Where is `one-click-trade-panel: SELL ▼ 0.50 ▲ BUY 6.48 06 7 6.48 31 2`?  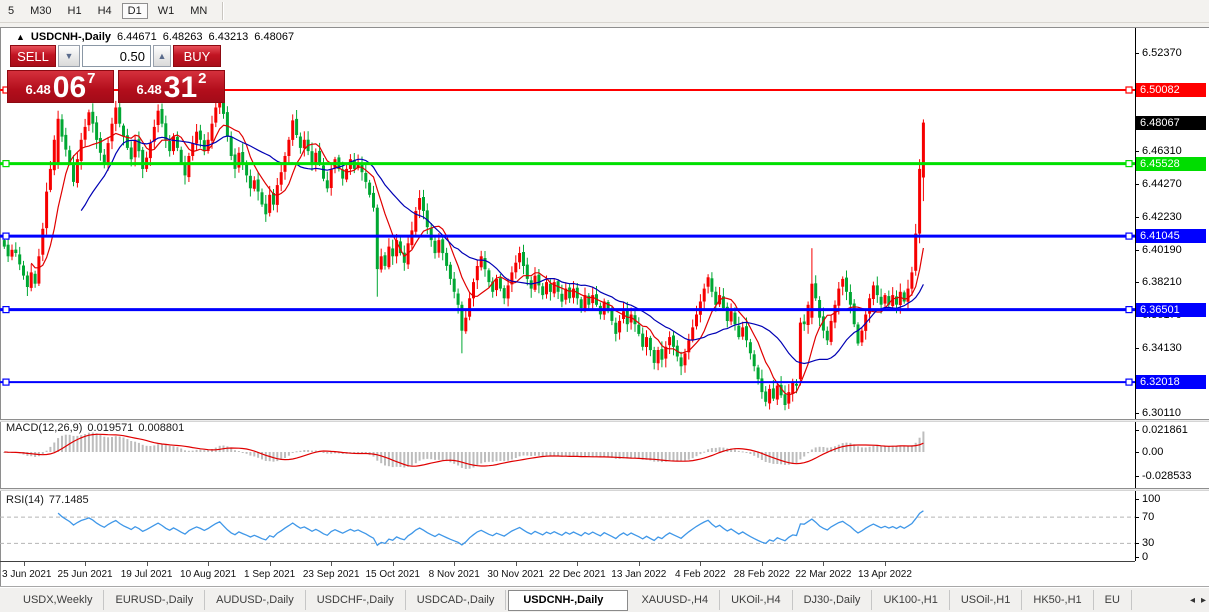 one-click-trade-panel: SELL ▼ 0.50 ▲ BUY 6.48 06 7 6.48 31 2 is located at coordinates (116, 74).